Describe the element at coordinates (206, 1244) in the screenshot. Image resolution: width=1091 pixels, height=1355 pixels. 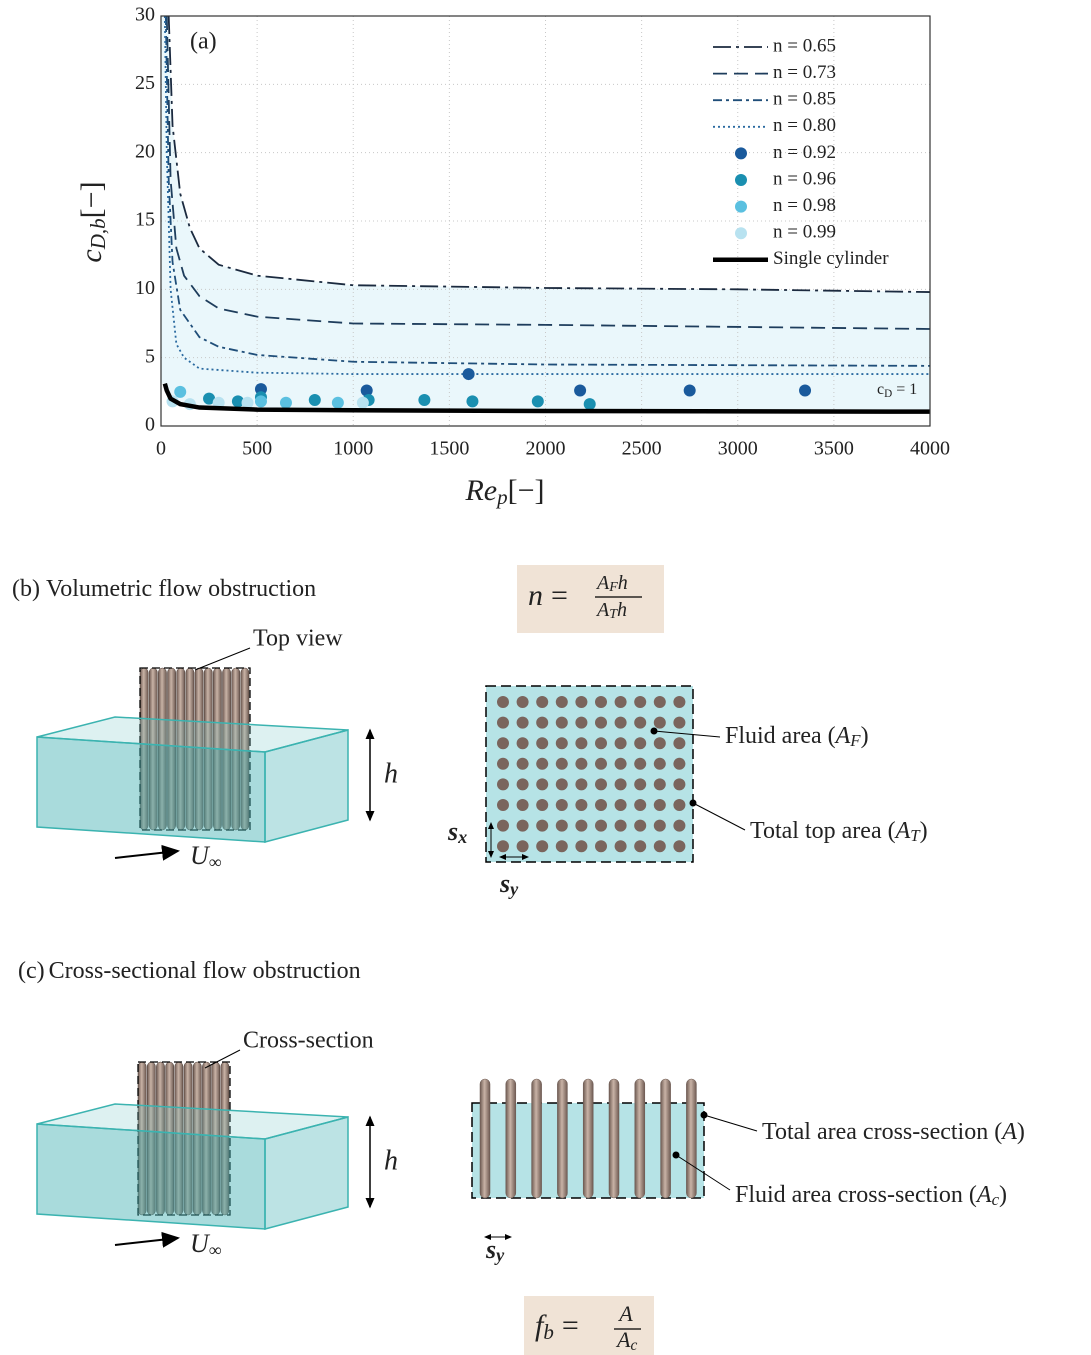
I see `flow-label: U∞` at that location.